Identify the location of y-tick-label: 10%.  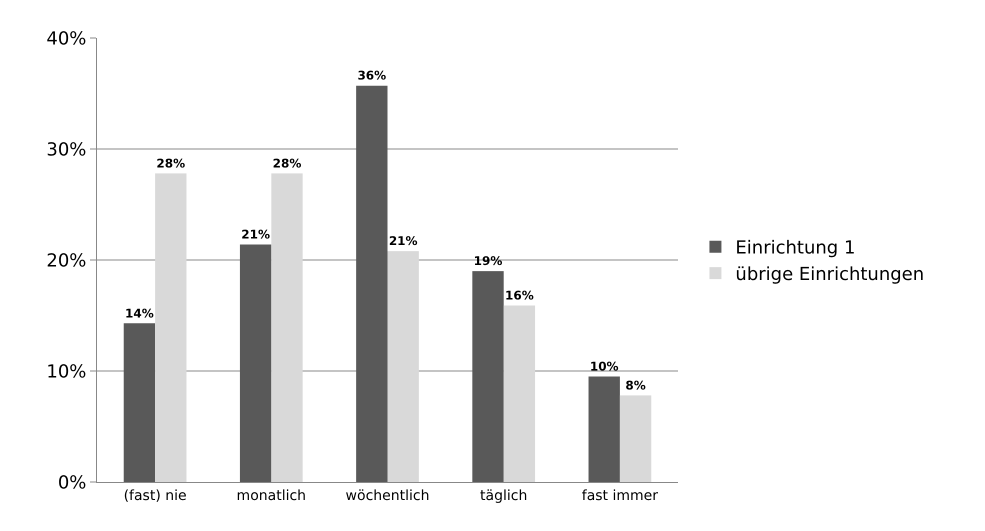
(66, 371).